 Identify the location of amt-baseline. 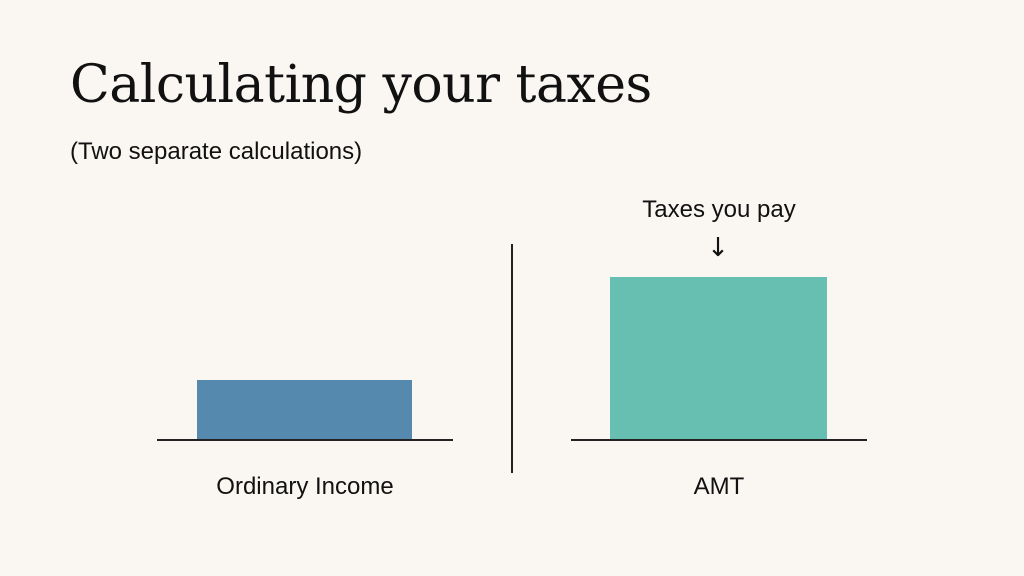
(719, 440).